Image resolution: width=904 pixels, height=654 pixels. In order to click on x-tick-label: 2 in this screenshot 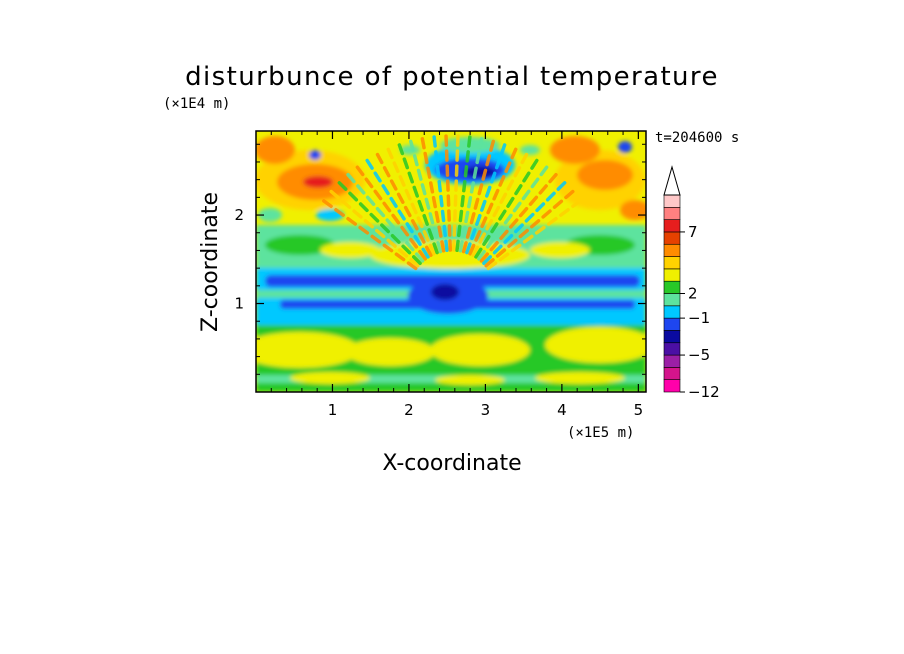, I will do `click(409, 410)`.